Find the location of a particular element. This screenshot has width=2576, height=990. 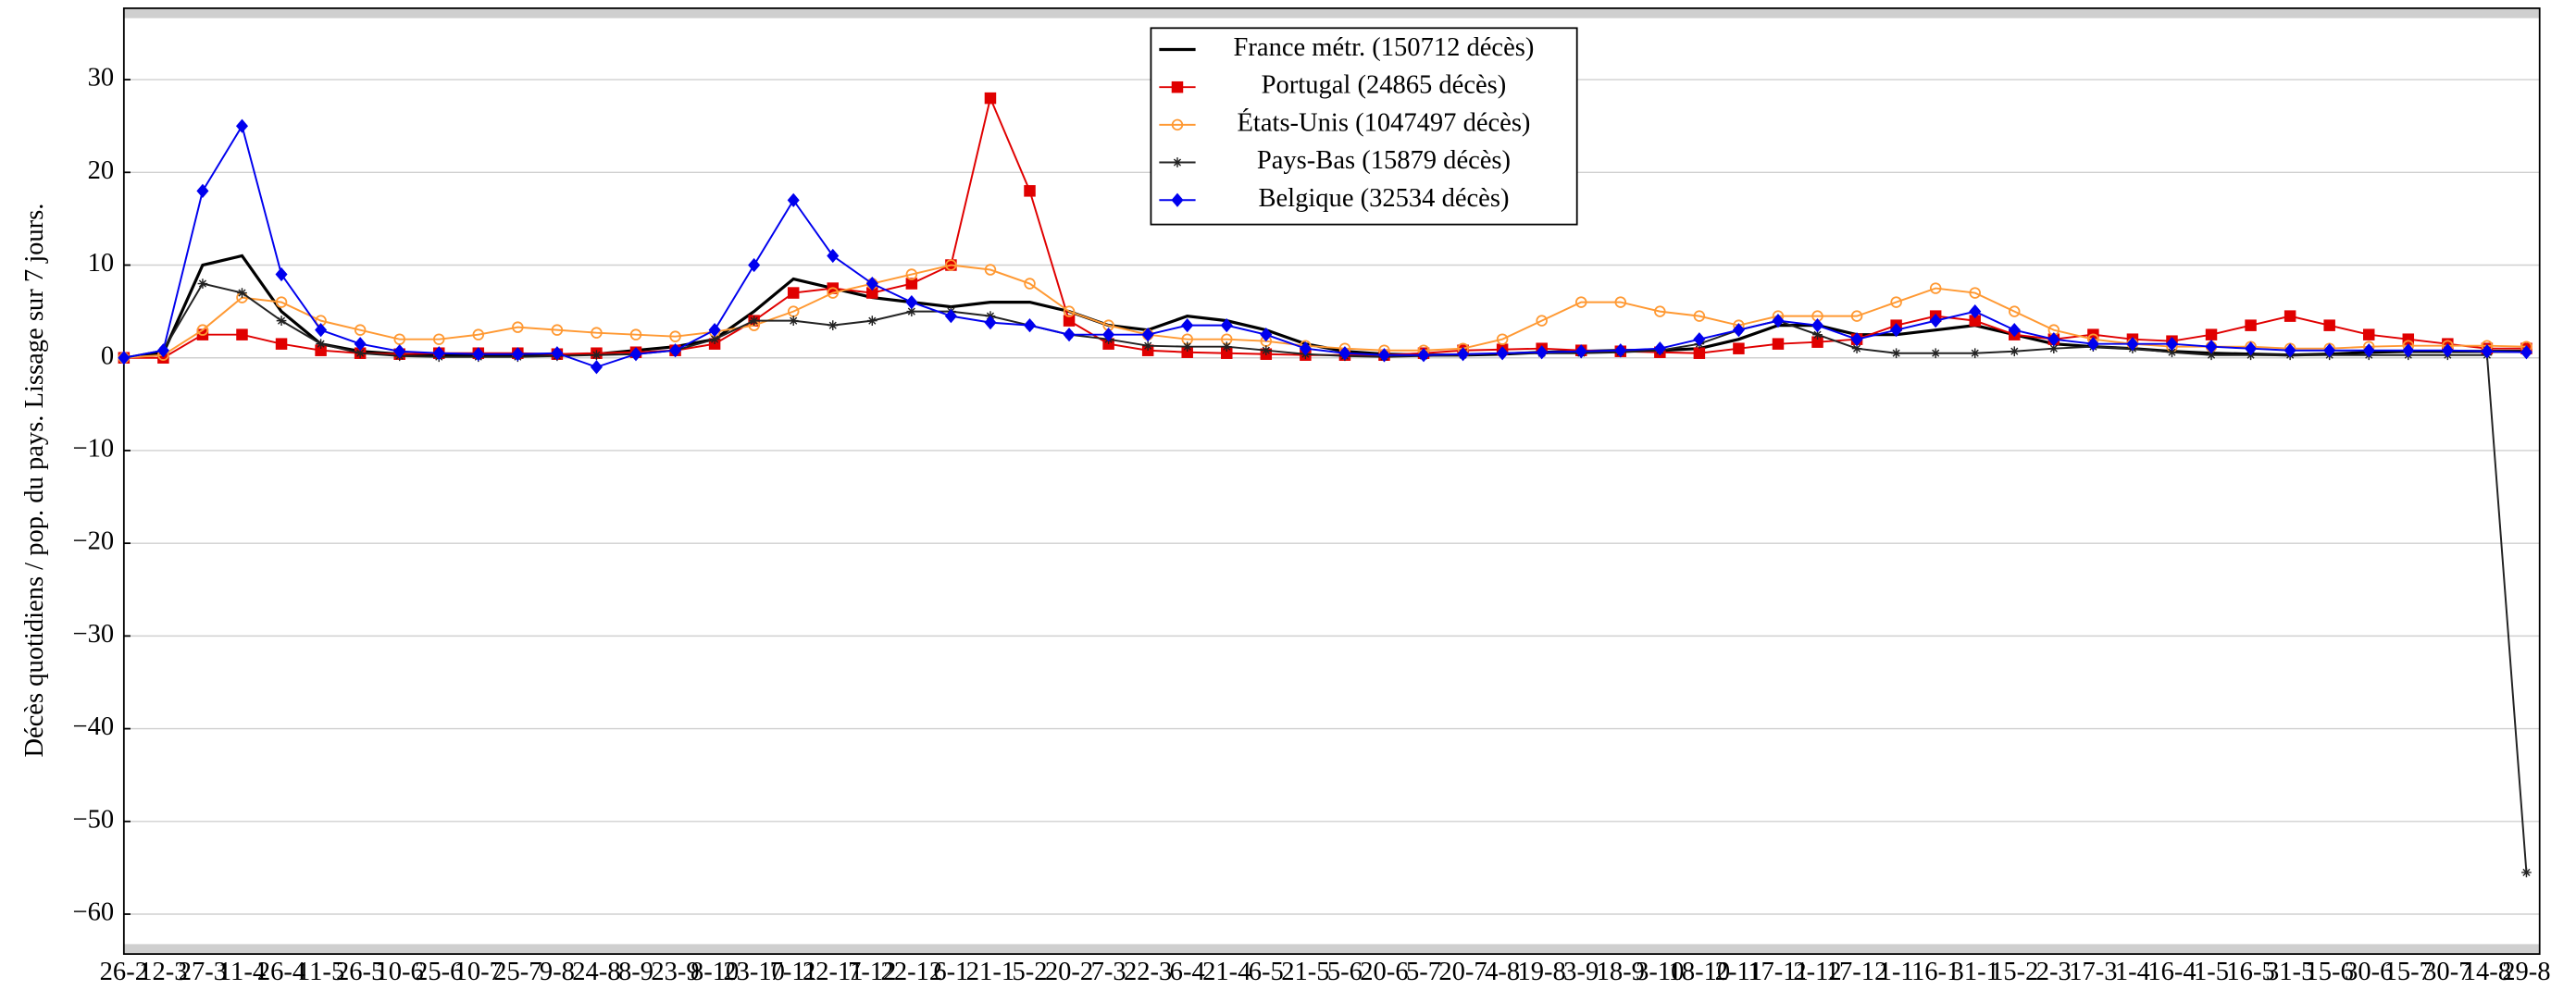

x-tick-label: 31-1 is located at coordinates (1975, 972).